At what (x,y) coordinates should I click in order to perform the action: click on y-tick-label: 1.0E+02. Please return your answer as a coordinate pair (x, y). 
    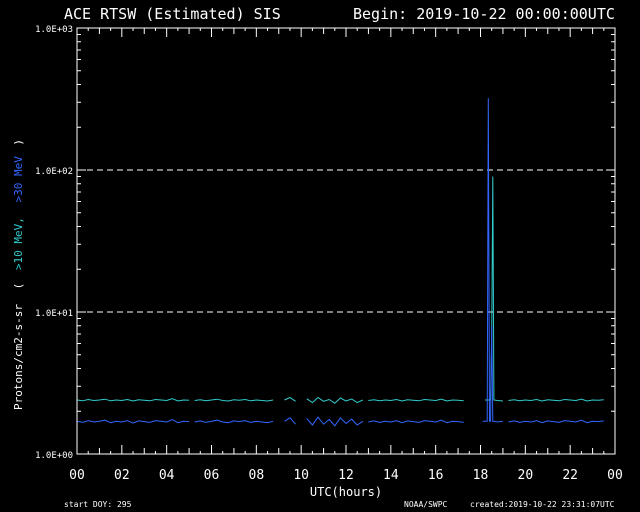
    Looking at the image, I should click on (54, 172).